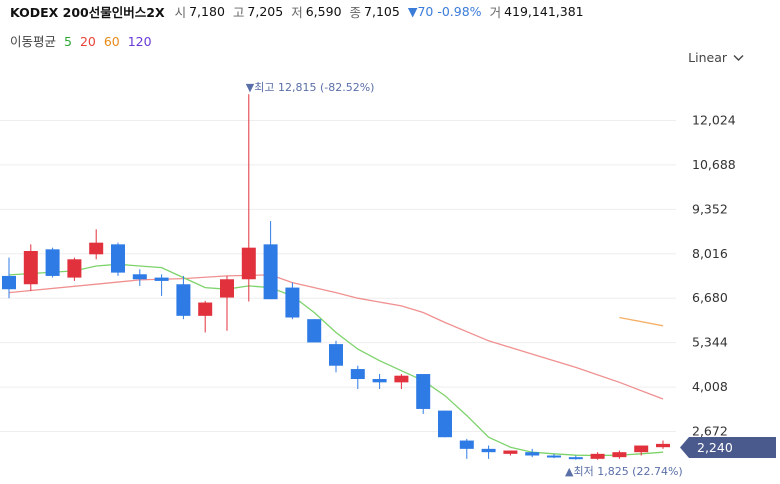 Image resolution: width=780 pixels, height=484 pixels. What do you see at coordinates (707, 57) in the screenshot?
I see `scale-selector-label: Linear` at bounding box center [707, 57].